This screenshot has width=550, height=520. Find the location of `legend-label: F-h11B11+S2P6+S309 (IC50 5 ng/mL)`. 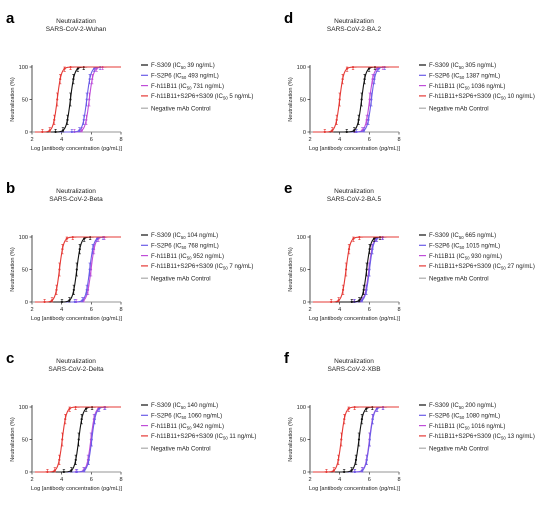

legend-label: F-h11B11+S2P6+S309 (IC50 5 ng/mL) is located at coordinates (202, 97).